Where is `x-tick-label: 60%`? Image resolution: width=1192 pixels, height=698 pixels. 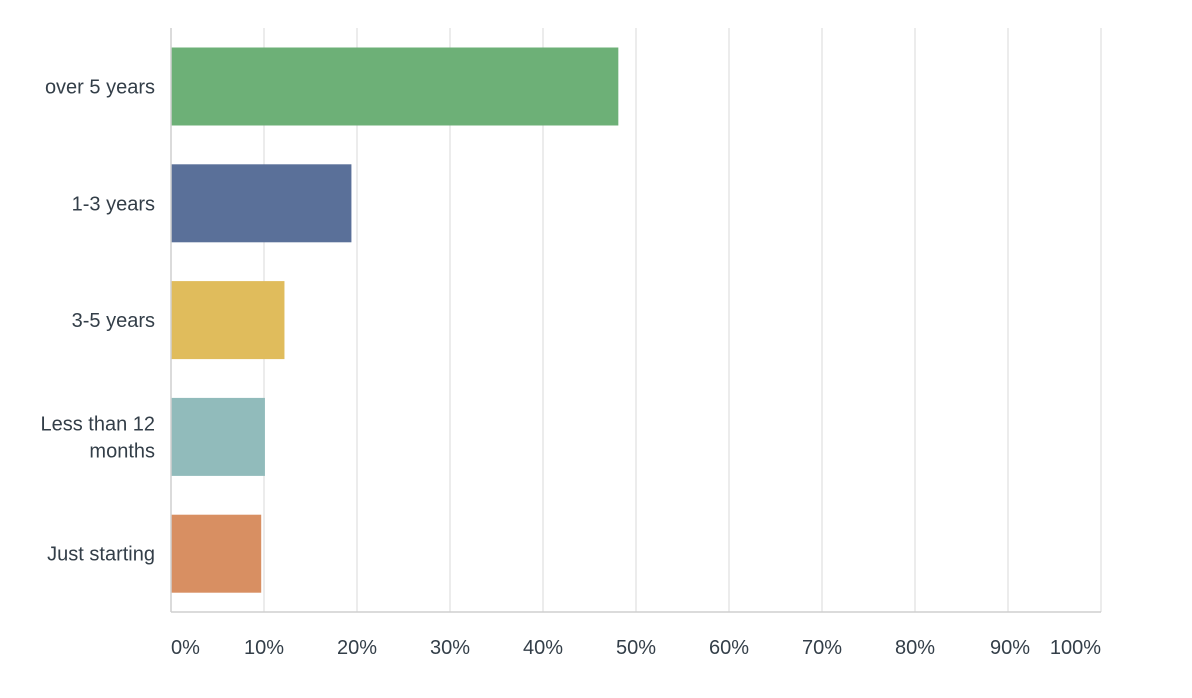
x-tick-label: 60% is located at coordinates (729, 648).